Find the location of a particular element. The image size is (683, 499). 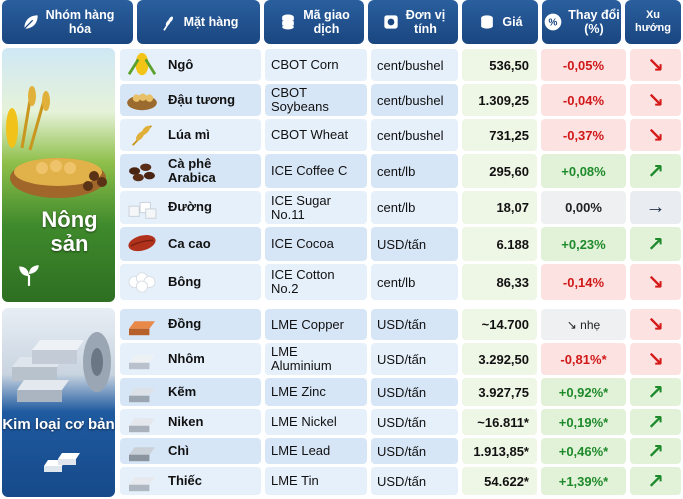

coffee-icon is located at coordinates (142, 172).